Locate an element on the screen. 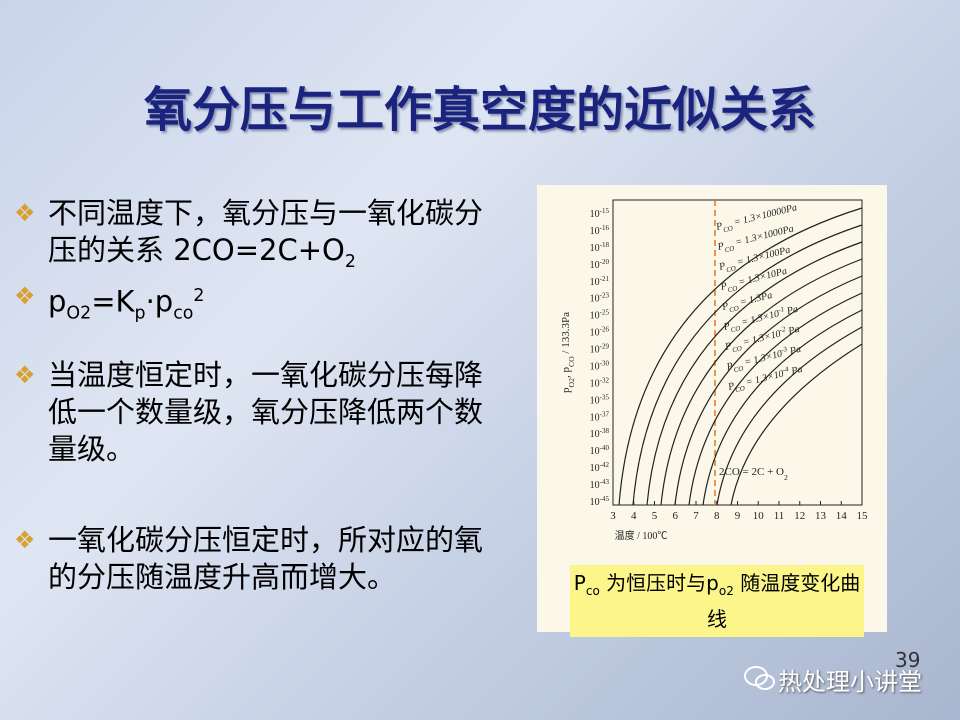 This screenshot has height=720, width=960. x-tick-label: 3 is located at coordinates (613, 516).